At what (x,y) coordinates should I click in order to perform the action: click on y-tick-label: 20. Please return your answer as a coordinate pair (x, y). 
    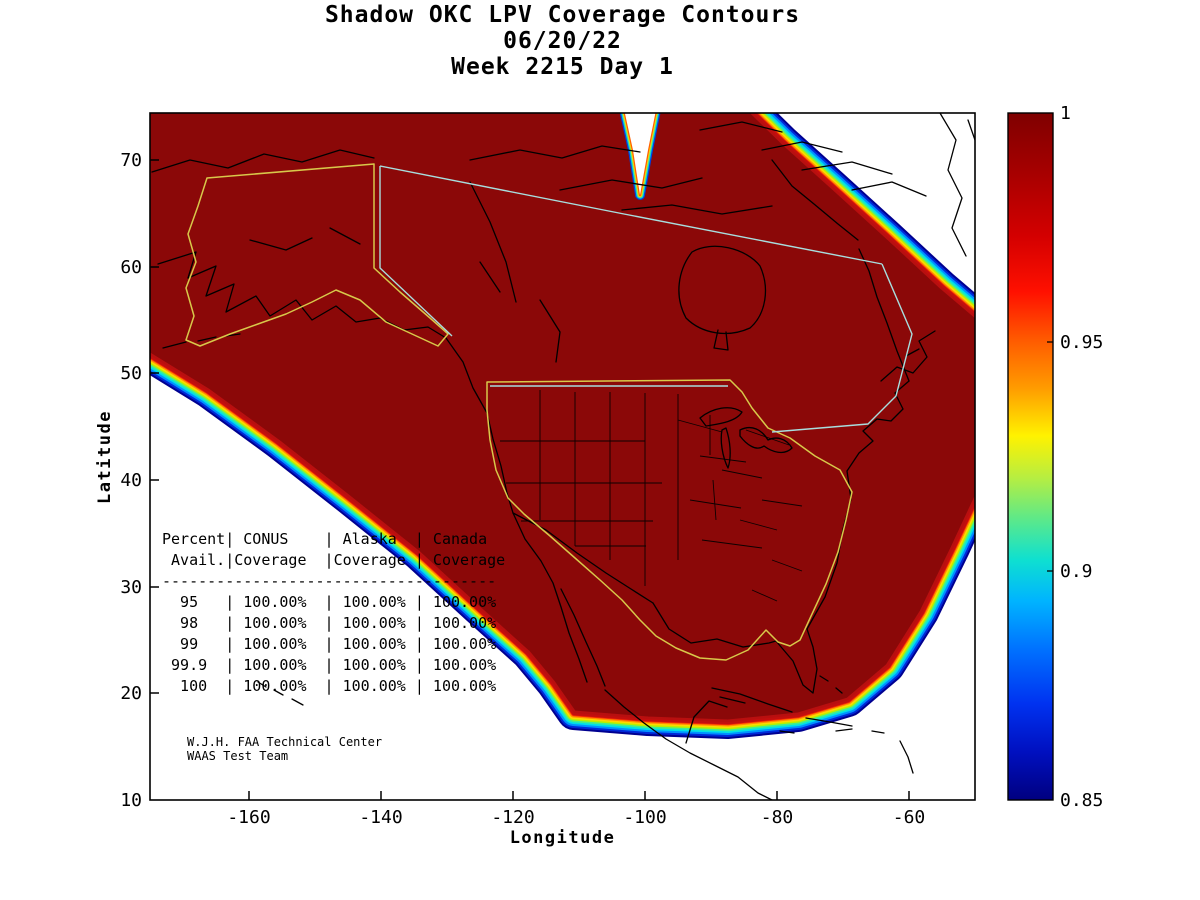
    Looking at the image, I should click on (131, 694).